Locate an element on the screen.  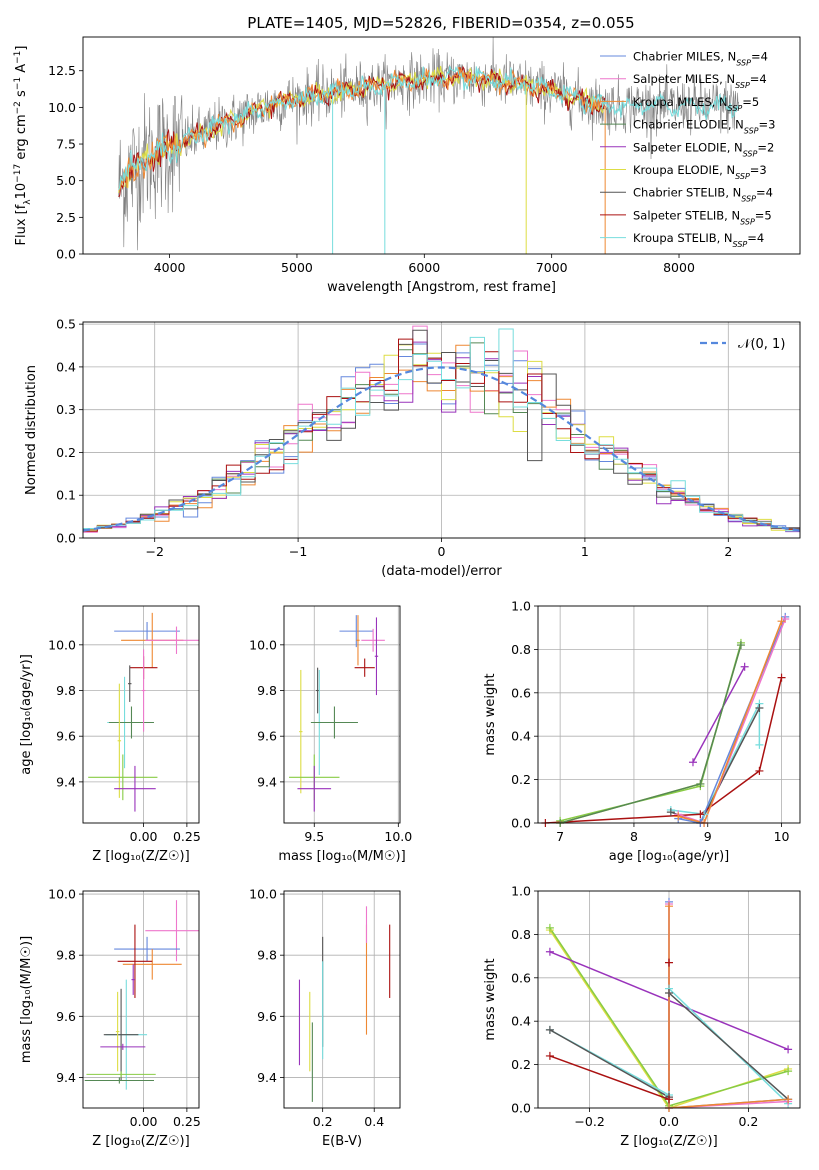
y-label-part: erg cm is located at coordinates (21, 138).